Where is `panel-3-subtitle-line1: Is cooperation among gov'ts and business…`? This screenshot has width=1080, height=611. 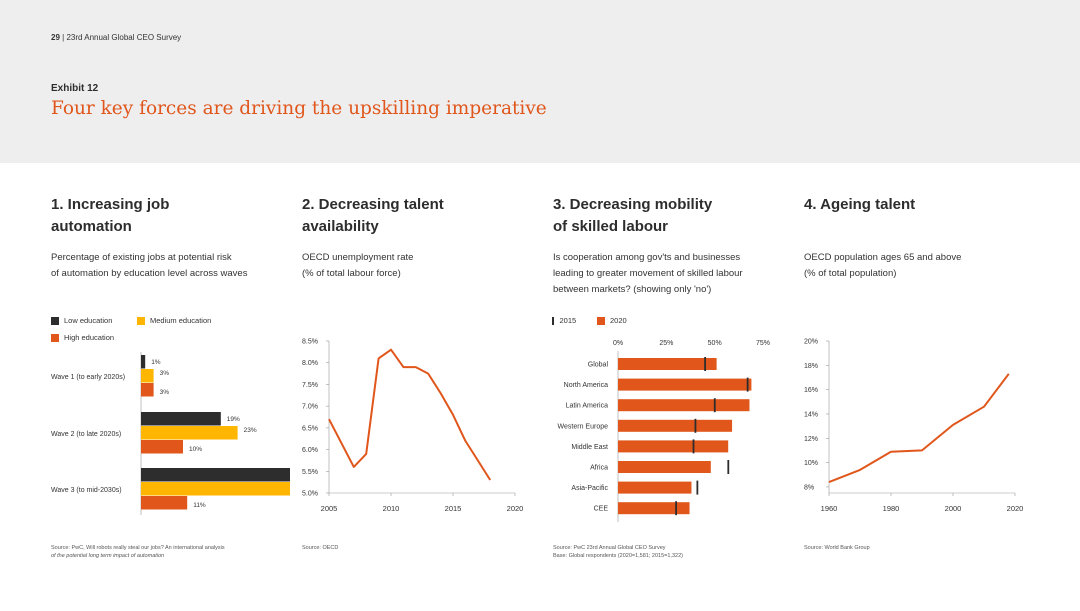
panel-3-subtitle-line1: Is cooperation among gov'ts and business… is located at coordinates (647, 257).